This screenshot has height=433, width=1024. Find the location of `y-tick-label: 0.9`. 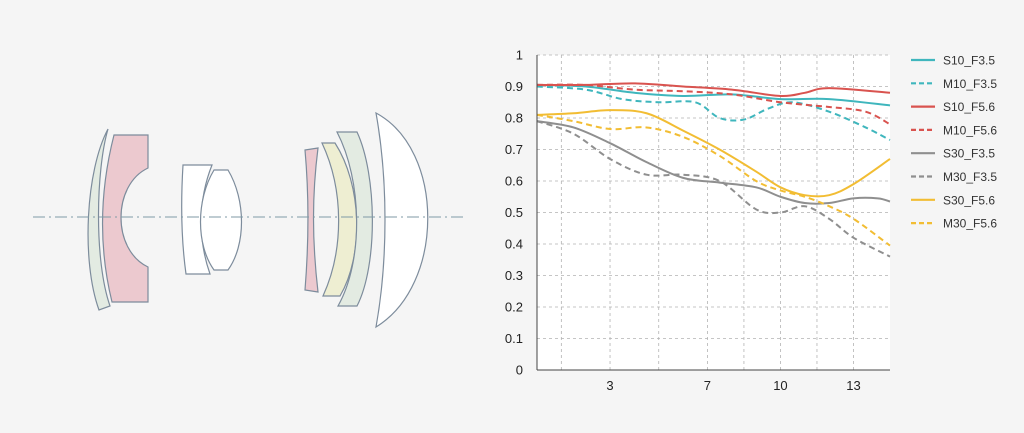

y-tick-label: 0.9 is located at coordinates (514, 86).